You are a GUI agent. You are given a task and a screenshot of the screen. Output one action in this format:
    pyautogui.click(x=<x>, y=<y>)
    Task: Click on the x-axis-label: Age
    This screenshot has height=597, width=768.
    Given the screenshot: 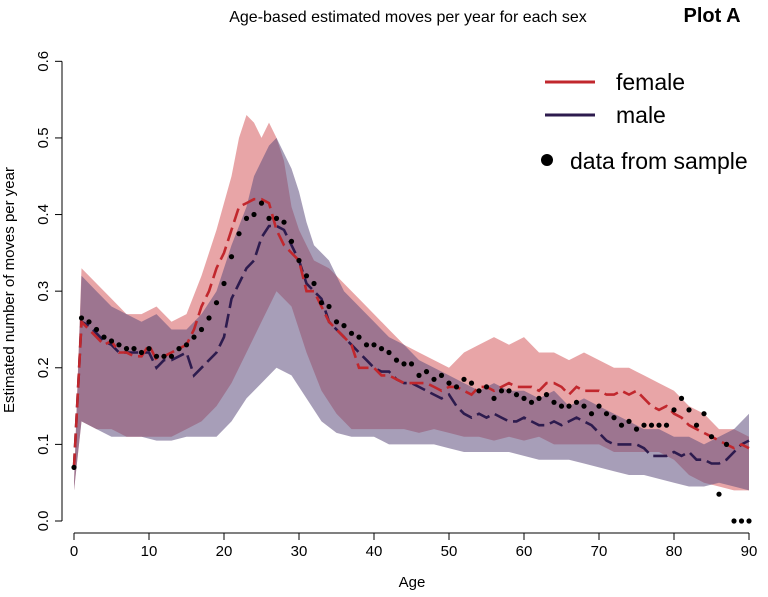 What is the action you would take?
    pyautogui.click(x=412, y=582)
    